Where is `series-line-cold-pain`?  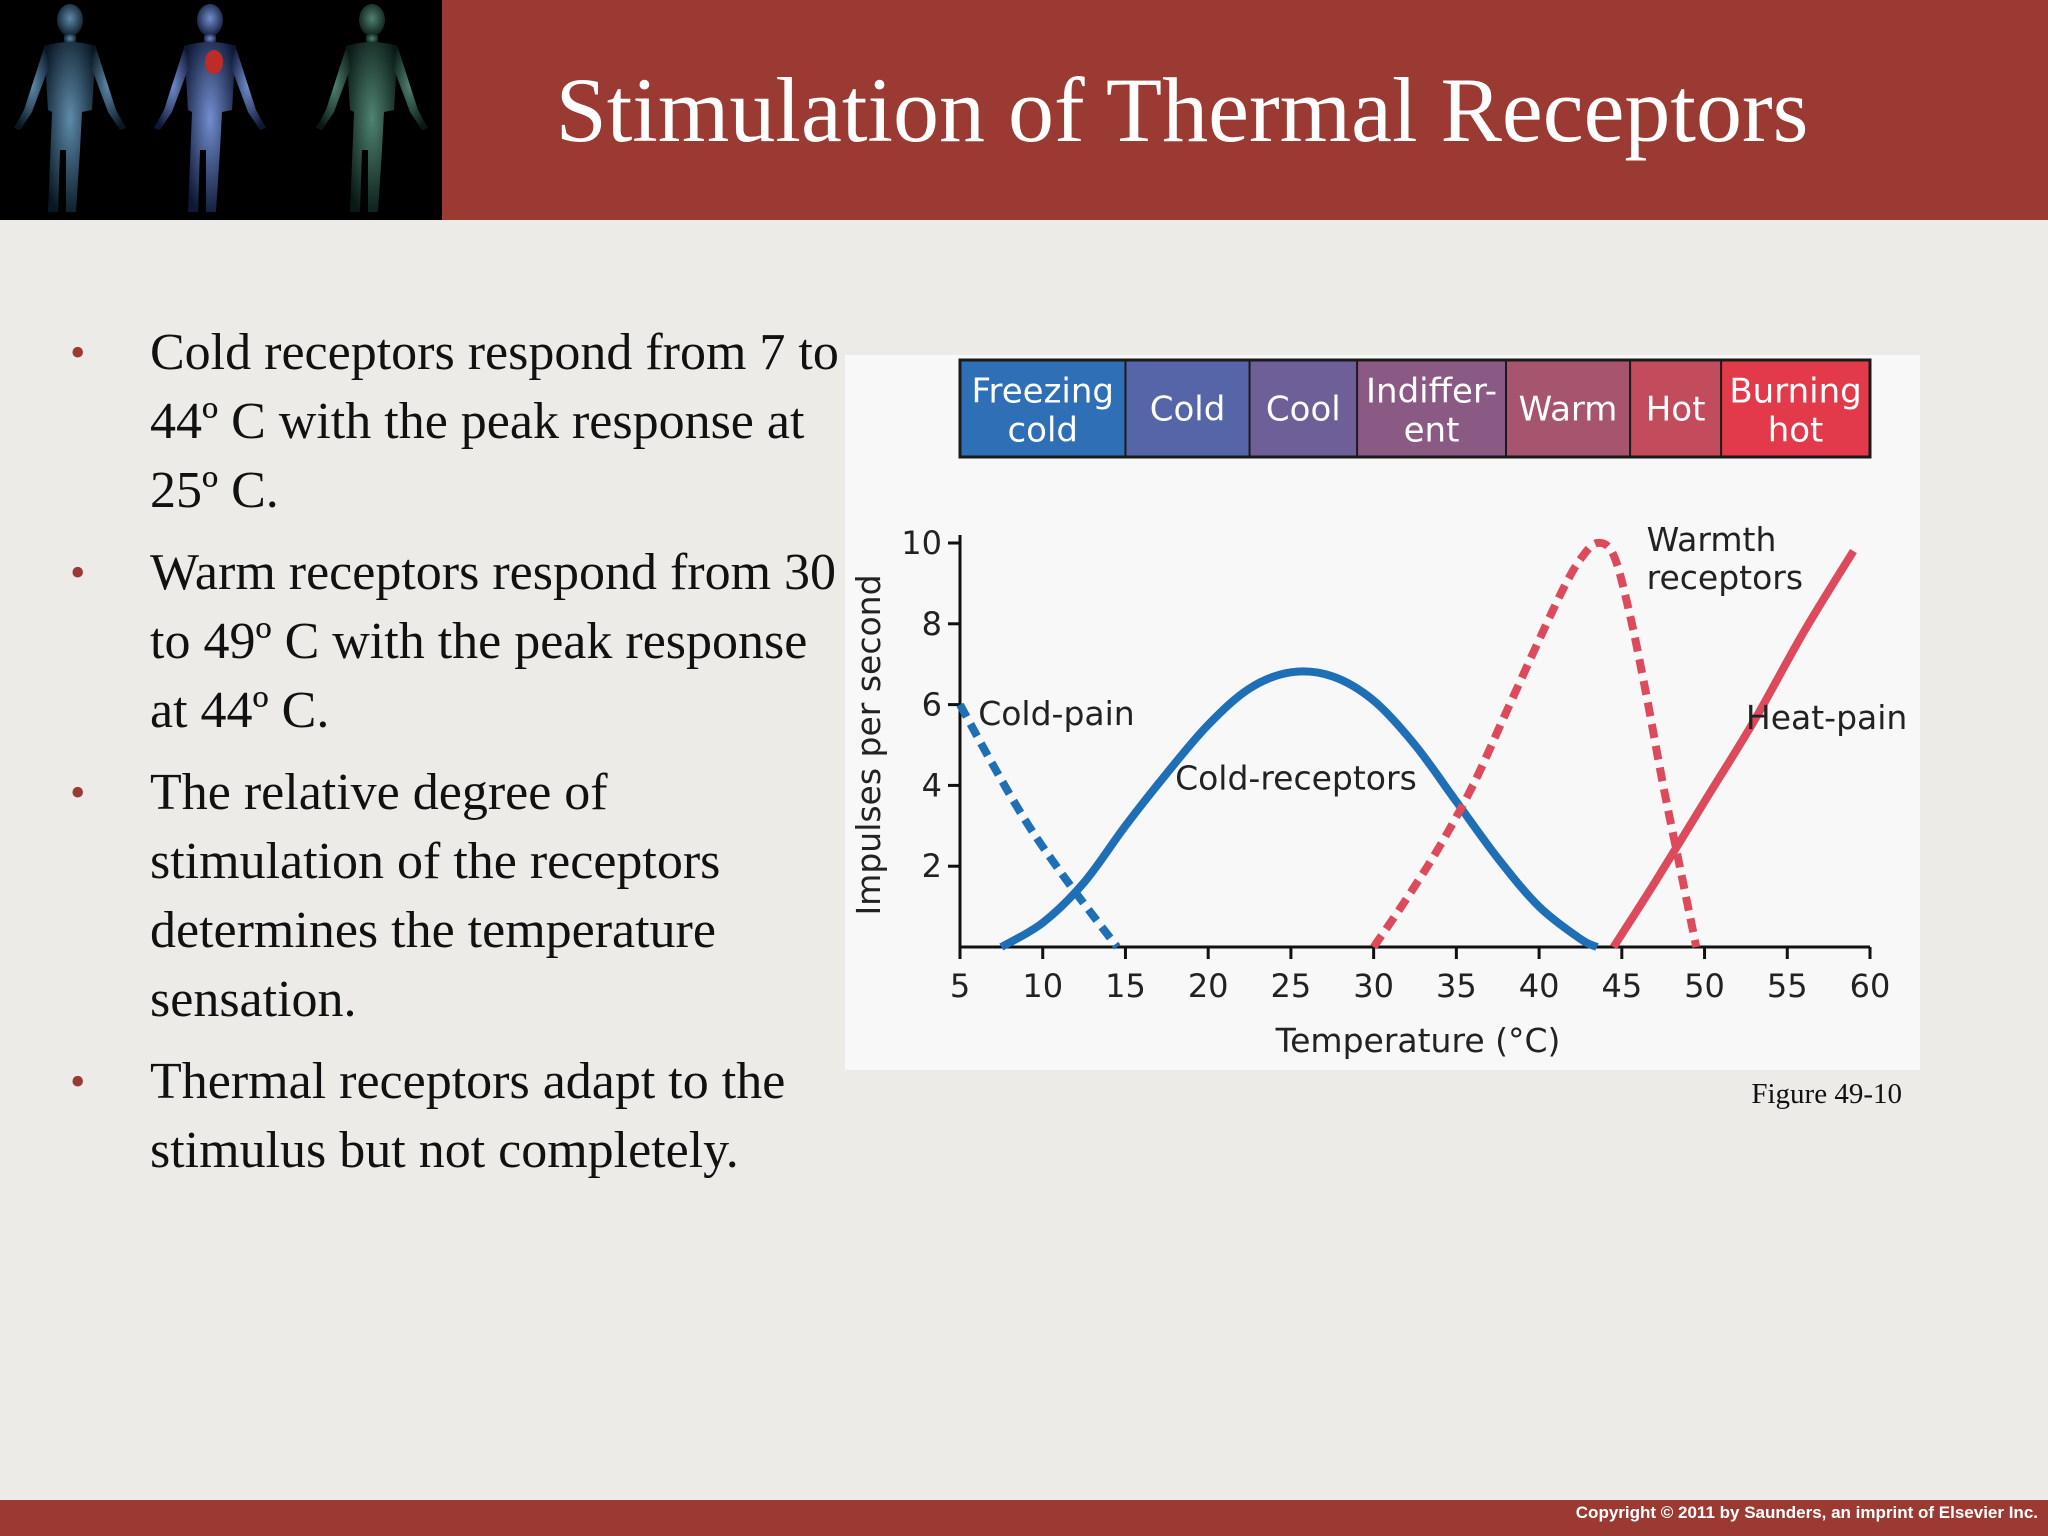 series-line-cold-pain is located at coordinates (1038, 826).